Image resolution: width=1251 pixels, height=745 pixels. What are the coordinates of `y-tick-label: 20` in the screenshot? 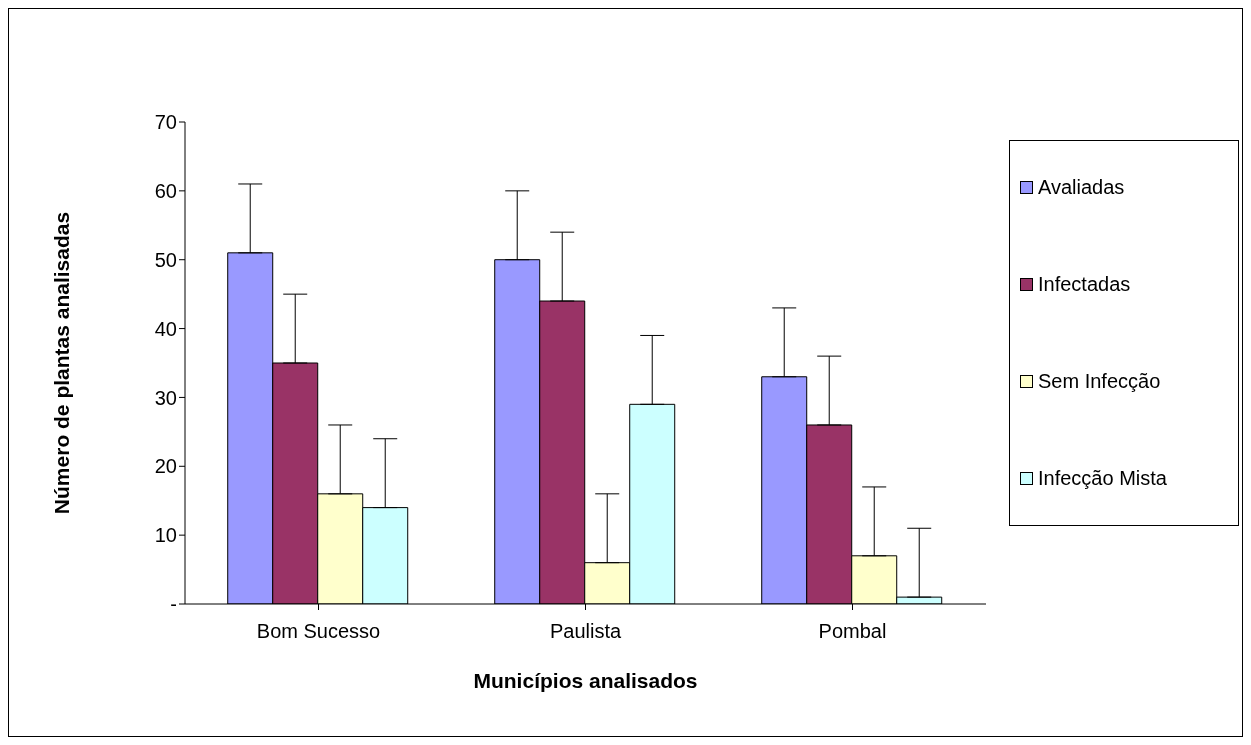 It's located at (165, 466).